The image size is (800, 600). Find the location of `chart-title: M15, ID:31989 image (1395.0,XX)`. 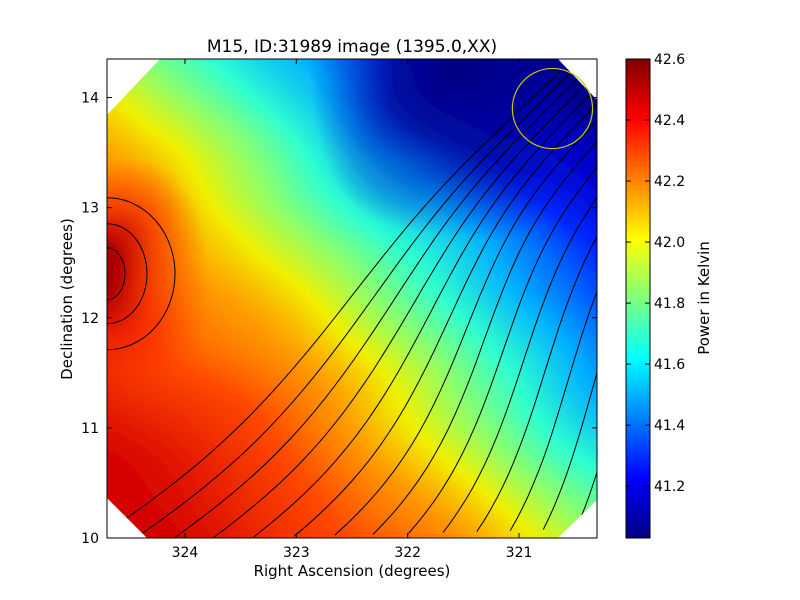

chart-title: M15, ID:31989 image (1395.0,XX) is located at coordinates (352, 47).